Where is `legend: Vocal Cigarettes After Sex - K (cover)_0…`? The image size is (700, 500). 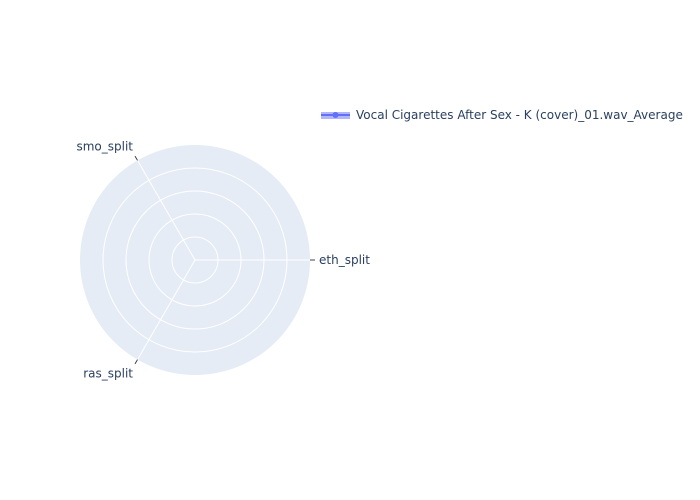
legend: Vocal Cigarettes After Sex - K (cover)_0… is located at coordinates (502, 115).